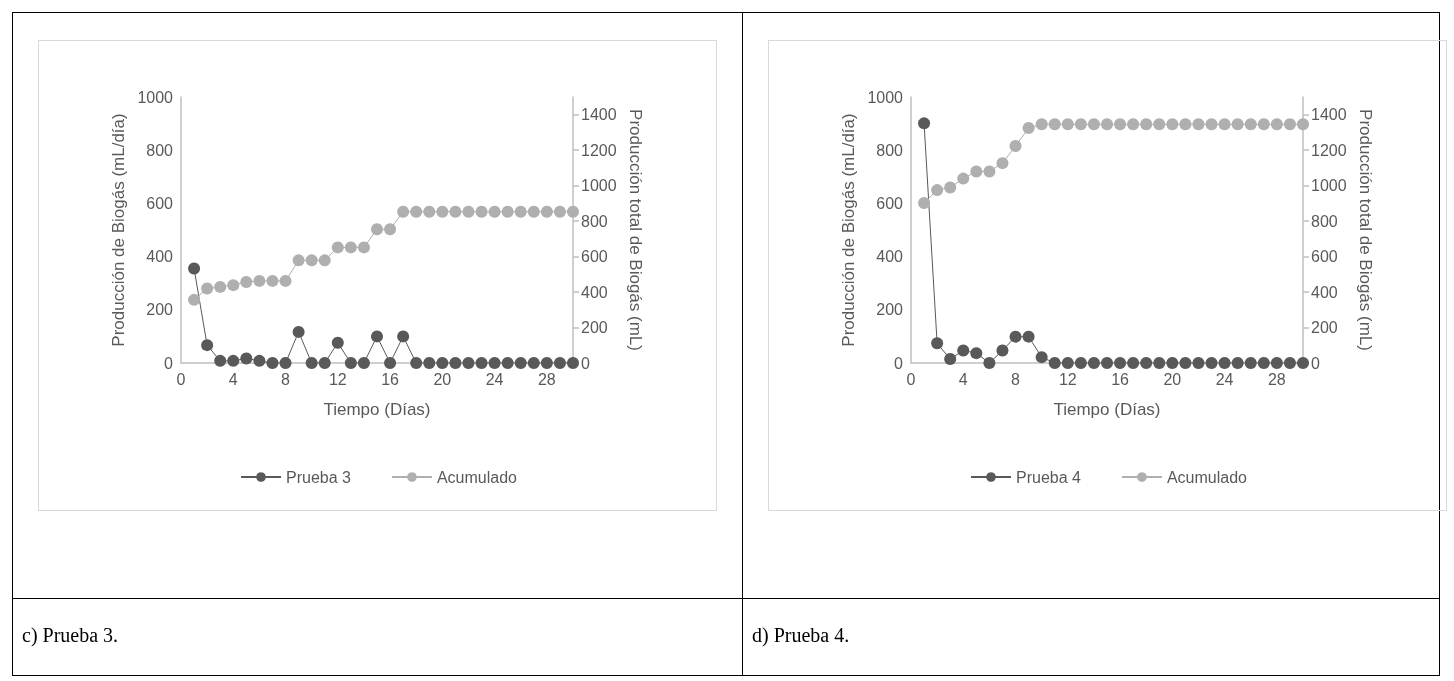  What do you see at coordinates (890, 150) in the screenshot?
I see `y-tick-label: 800` at bounding box center [890, 150].